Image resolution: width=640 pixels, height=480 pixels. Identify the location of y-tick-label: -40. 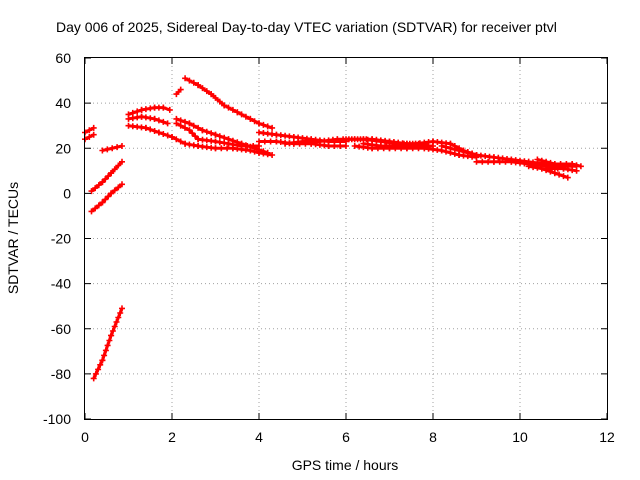
(61, 284).